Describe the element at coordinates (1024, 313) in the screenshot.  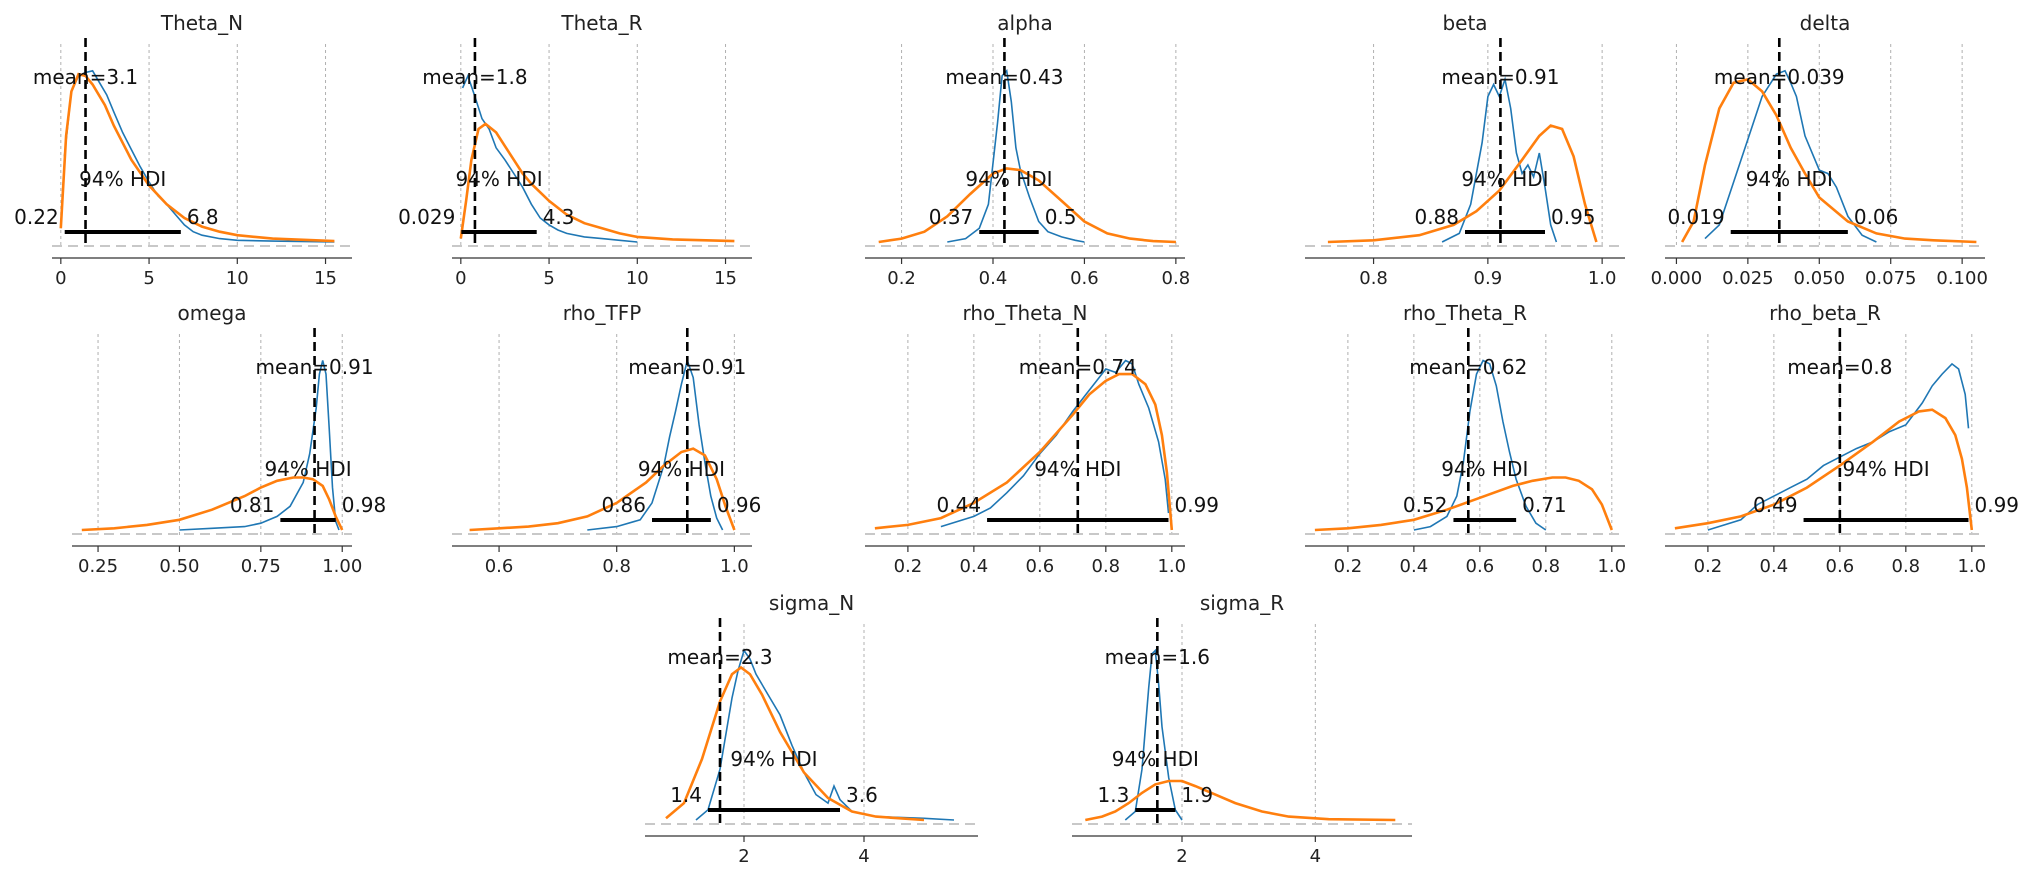
I see `panel-title: rho_Theta_N` at that location.